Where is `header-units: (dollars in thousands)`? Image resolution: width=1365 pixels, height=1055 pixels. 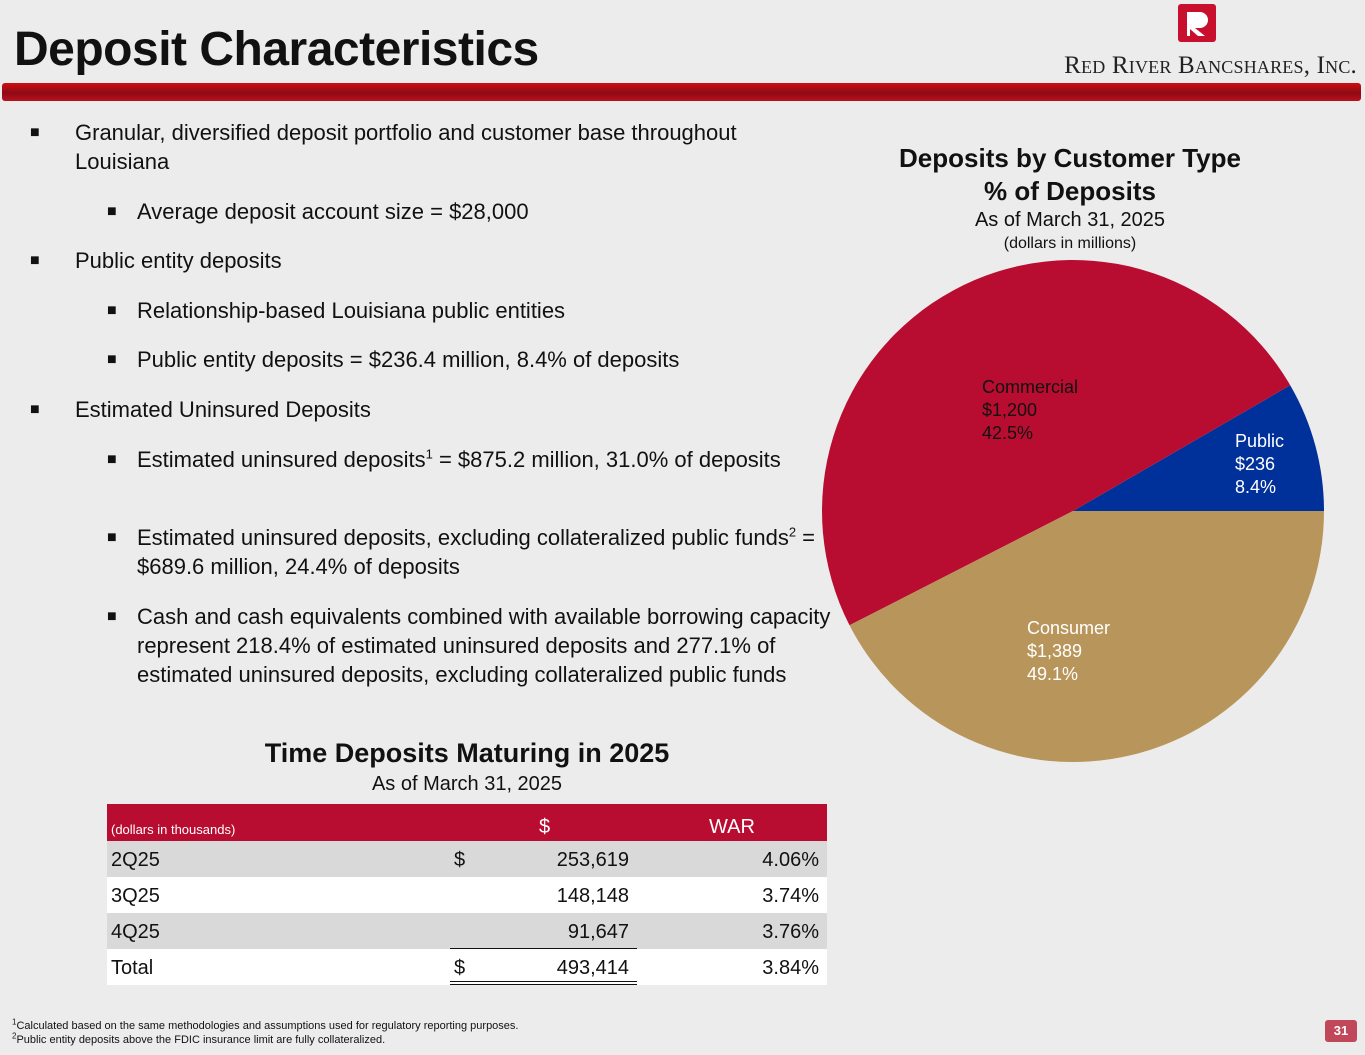 header-units: (dollars in thousands) is located at coordinates (173, 829).